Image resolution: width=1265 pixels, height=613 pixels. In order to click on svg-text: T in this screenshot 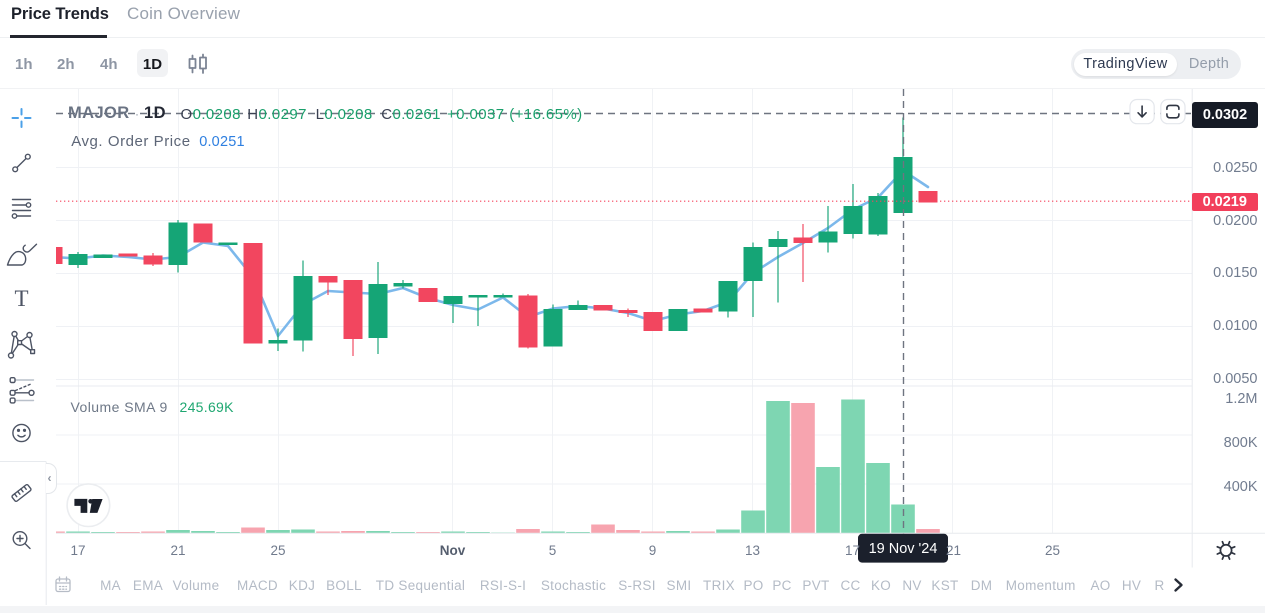, I will do `click(21, 298)`.